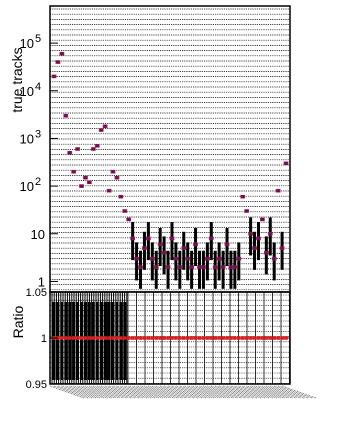 The image size is (341, 426). What do you see at coordinates (89, 341) in the screenshot?
I see `ratio-error-bars` at bounding box center [89, 341].